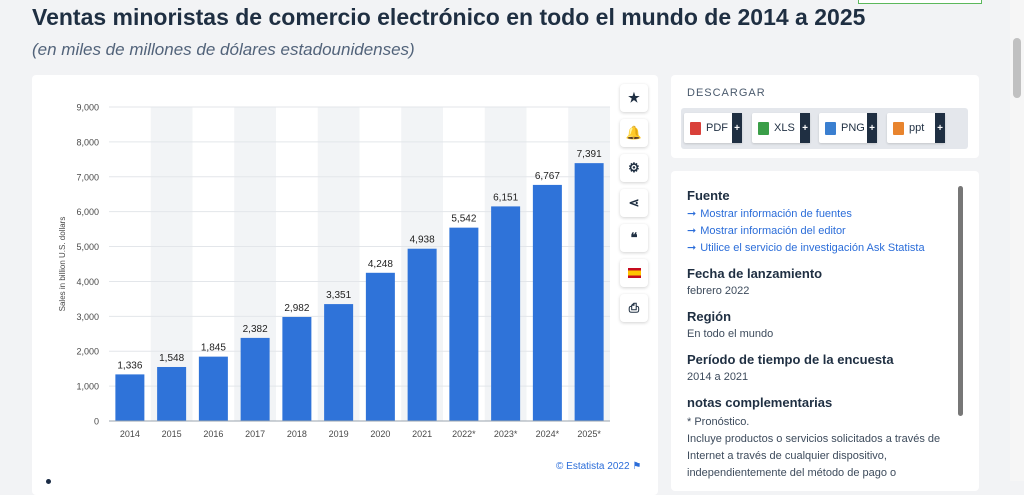  Describe the element at coordinates (776, 214) in the screenshot. I see `link-label: Mostrar información de fuentes` at that location.